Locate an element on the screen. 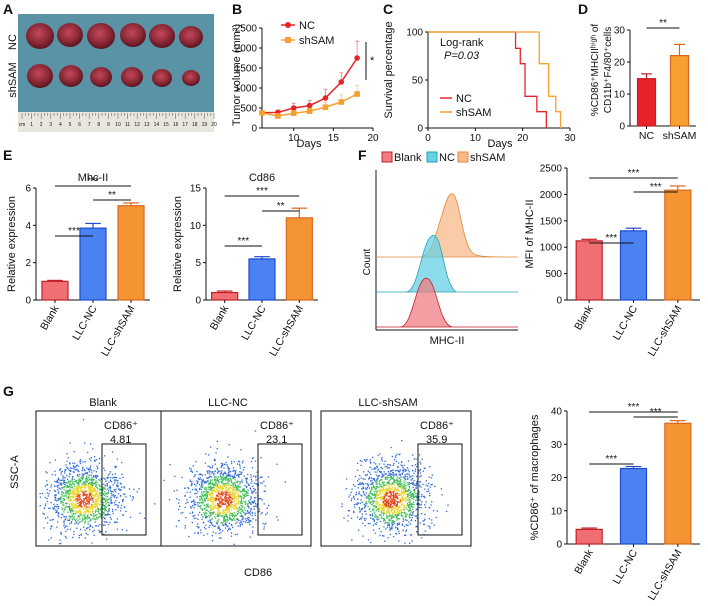  ruler-label: 19 is located at coordinates (205, 125).